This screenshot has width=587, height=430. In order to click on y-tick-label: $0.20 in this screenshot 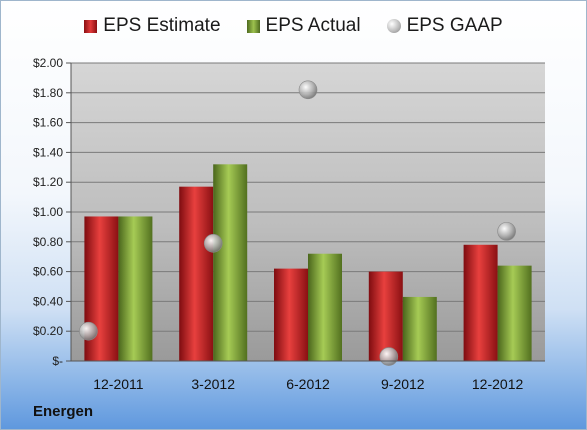, I will do `click(48, 331)`.